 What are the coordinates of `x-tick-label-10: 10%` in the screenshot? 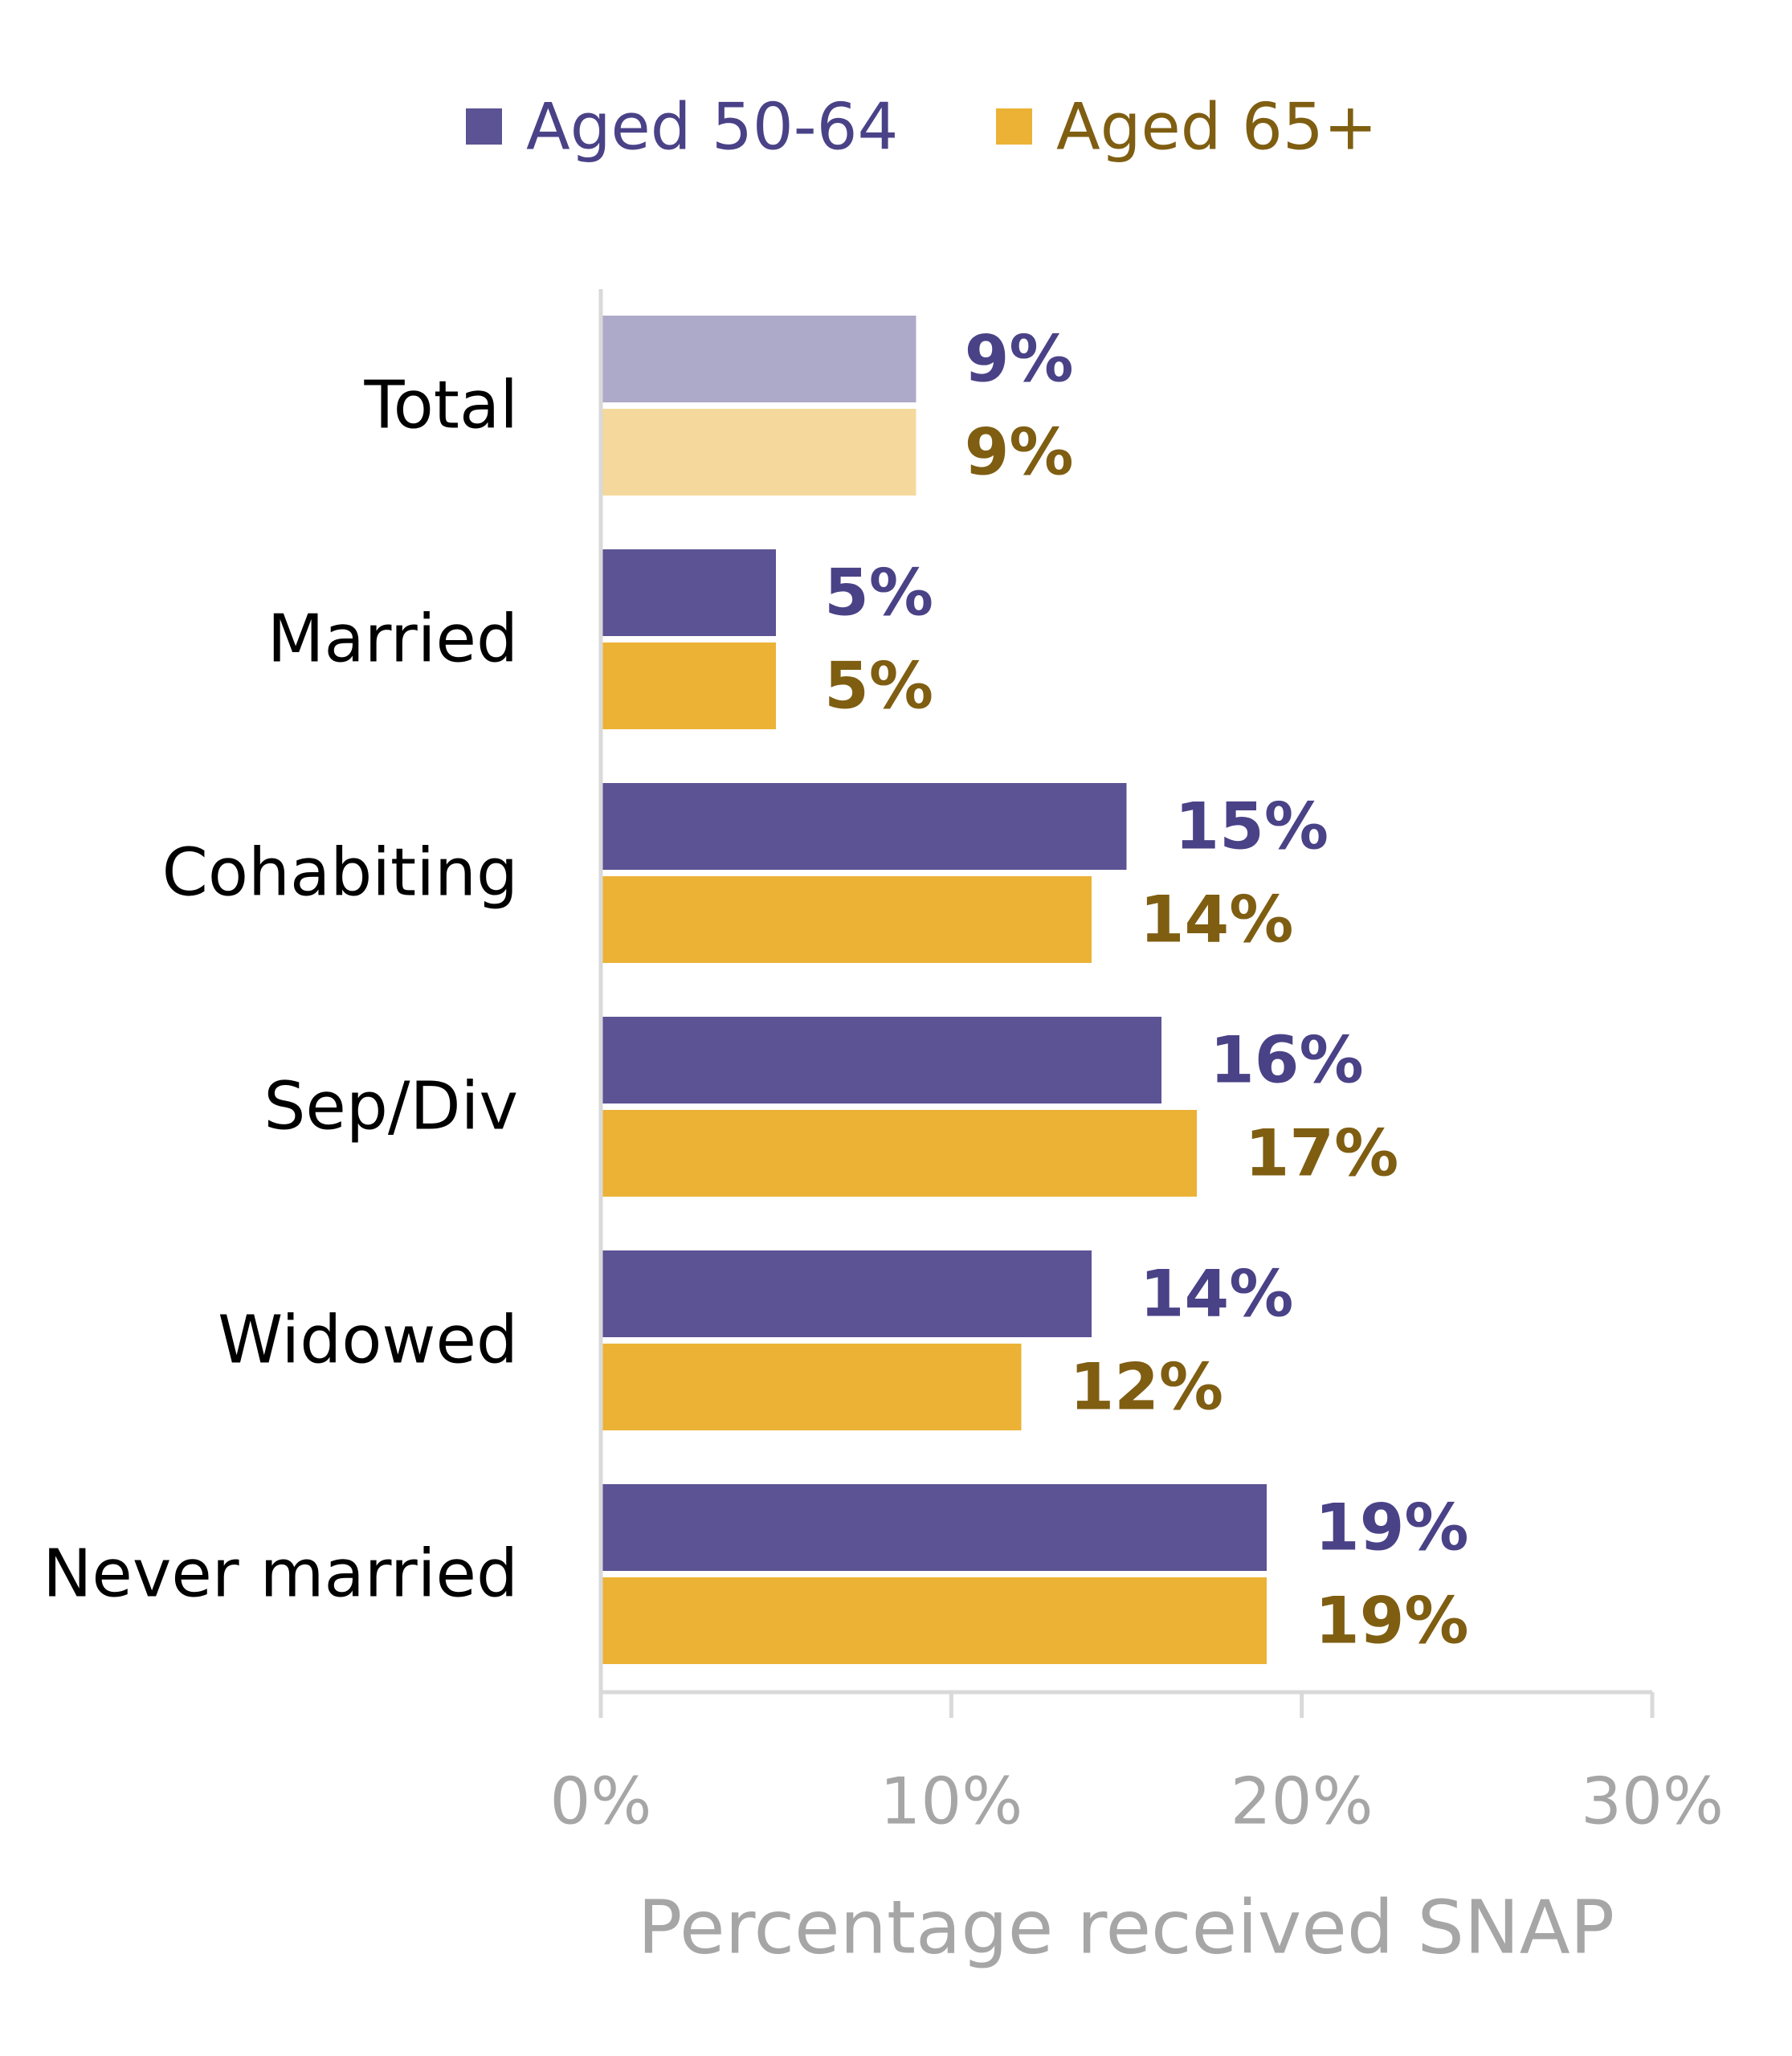 It's located at (951, 1801).